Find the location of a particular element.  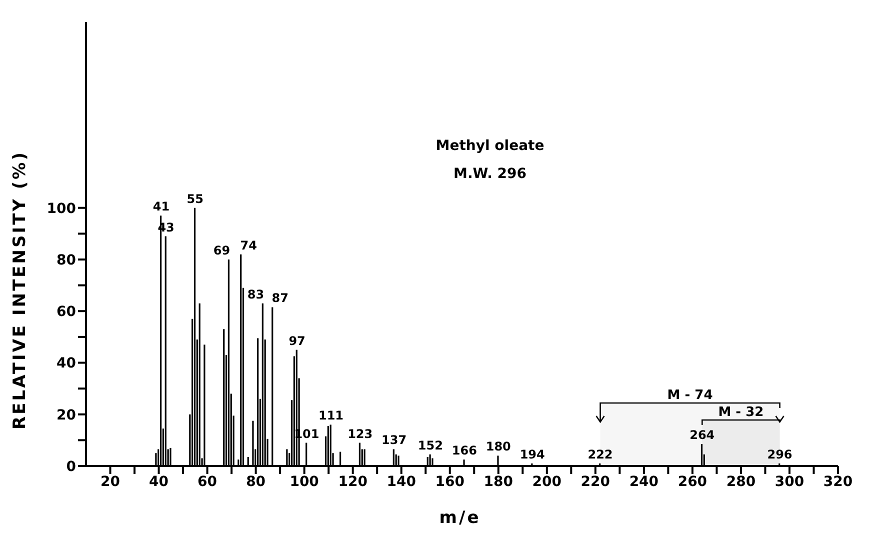

x-tick-label: 180 is located at coordinates (499, 482).